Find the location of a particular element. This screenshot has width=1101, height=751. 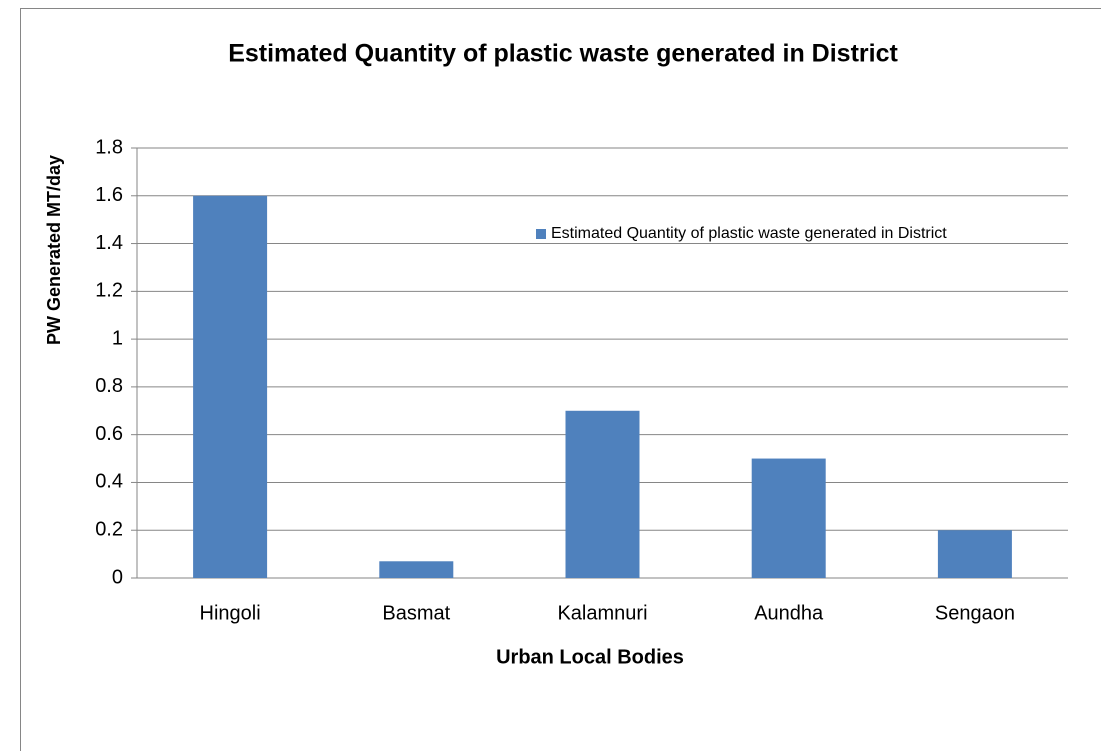

y-tick-label: 1.8 is located at coordinates (109, 147).